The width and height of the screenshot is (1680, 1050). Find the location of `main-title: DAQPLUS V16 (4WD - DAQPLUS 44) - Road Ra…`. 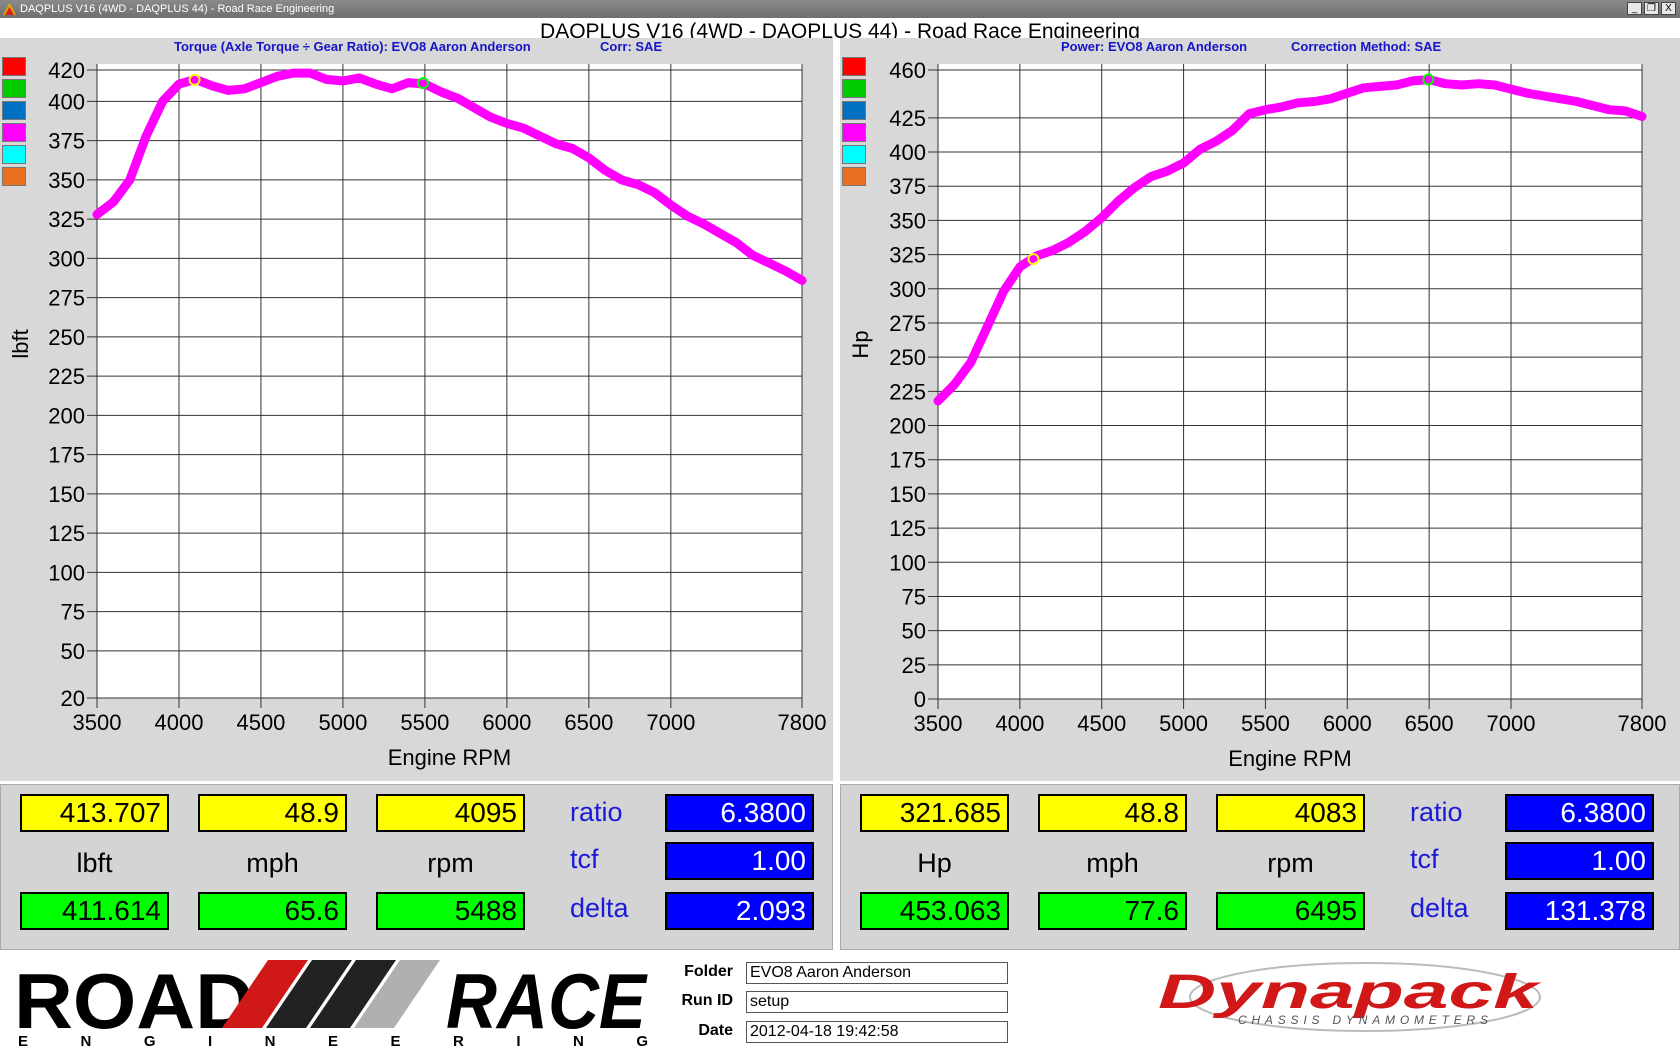

main-title: DAQPLUS V16 (4WD - DAQPLUS 44) - Road Ra… is located at coordinates (840, 29).